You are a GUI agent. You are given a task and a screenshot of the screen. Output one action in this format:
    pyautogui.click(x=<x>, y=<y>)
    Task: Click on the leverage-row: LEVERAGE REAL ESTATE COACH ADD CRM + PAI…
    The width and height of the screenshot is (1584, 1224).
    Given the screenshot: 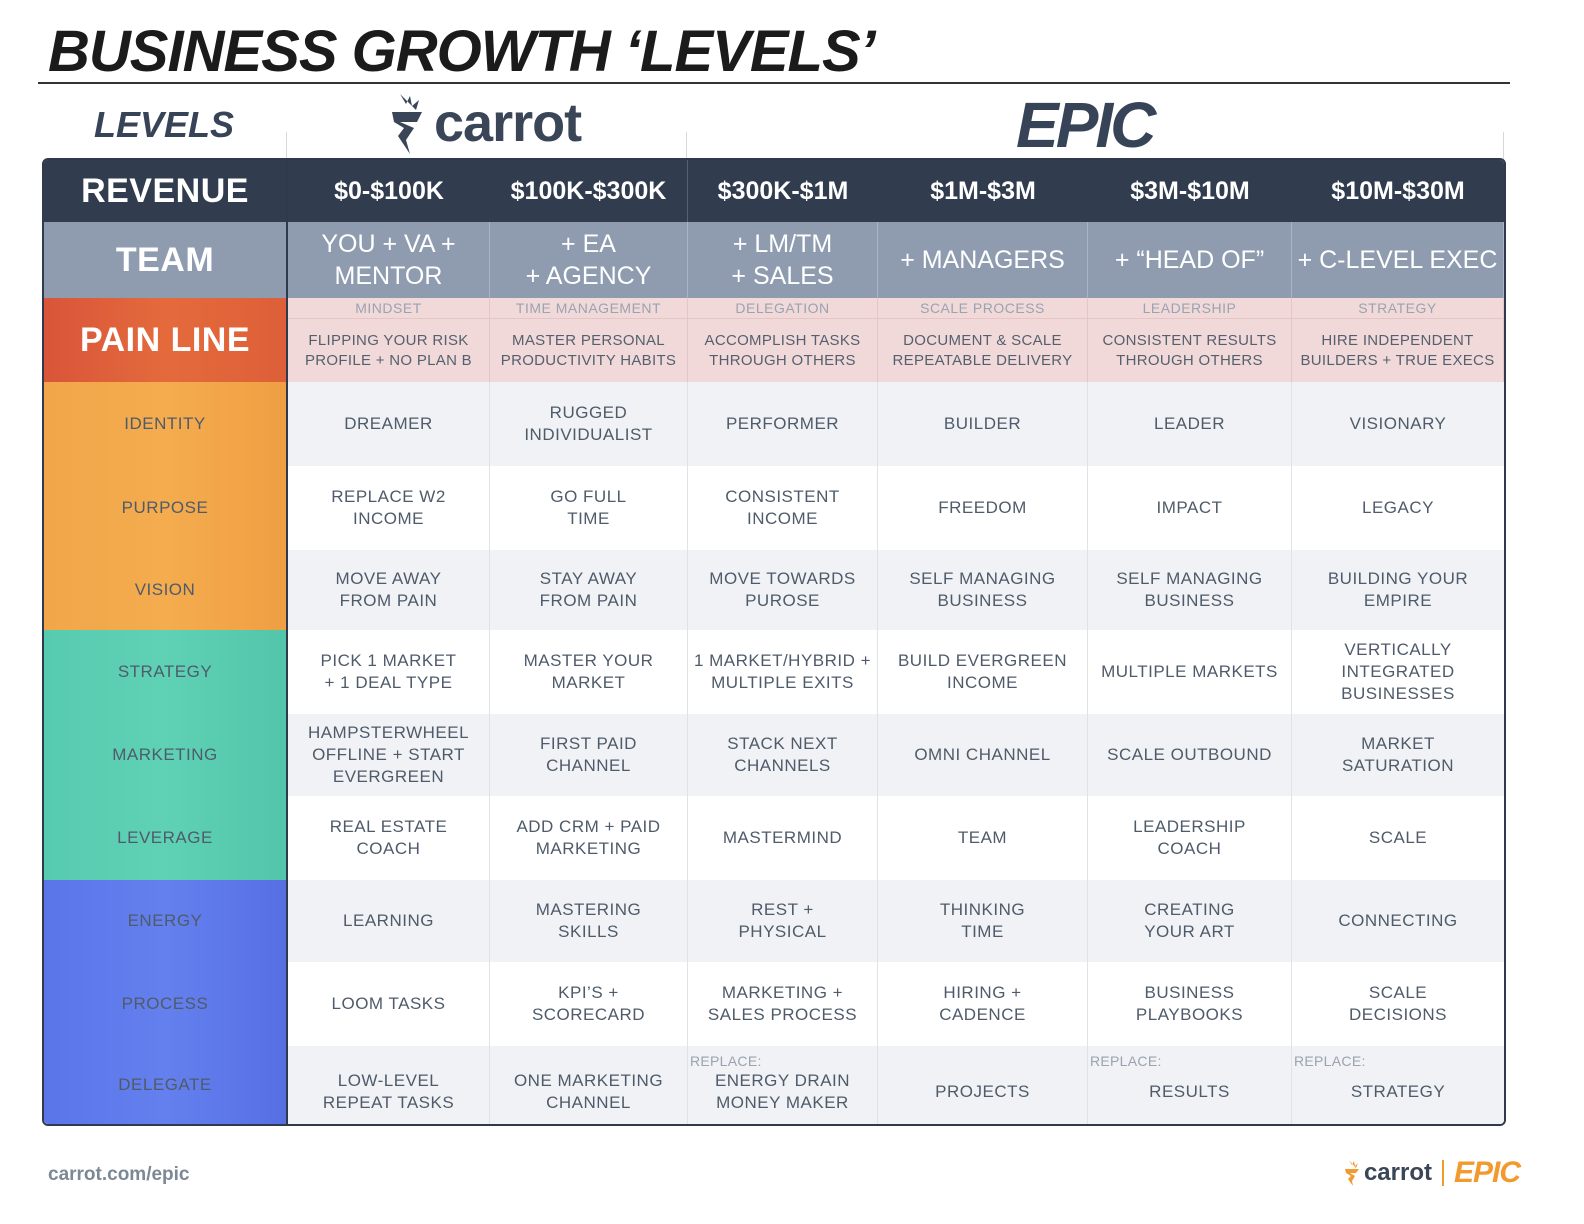 What is the action you would take?
    pyautogui.click(x=774, y=838)
    